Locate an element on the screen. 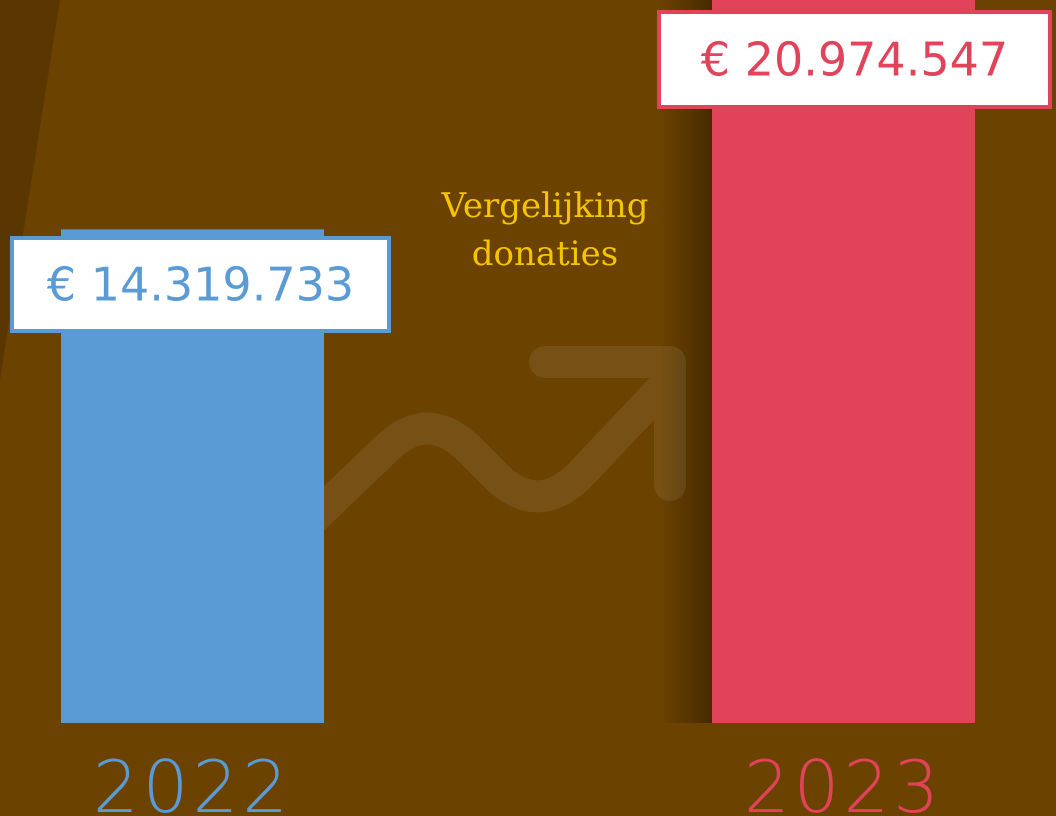 This screenshot has width=1056, height=816. bar-shadow is located at coordinates (686, 361).